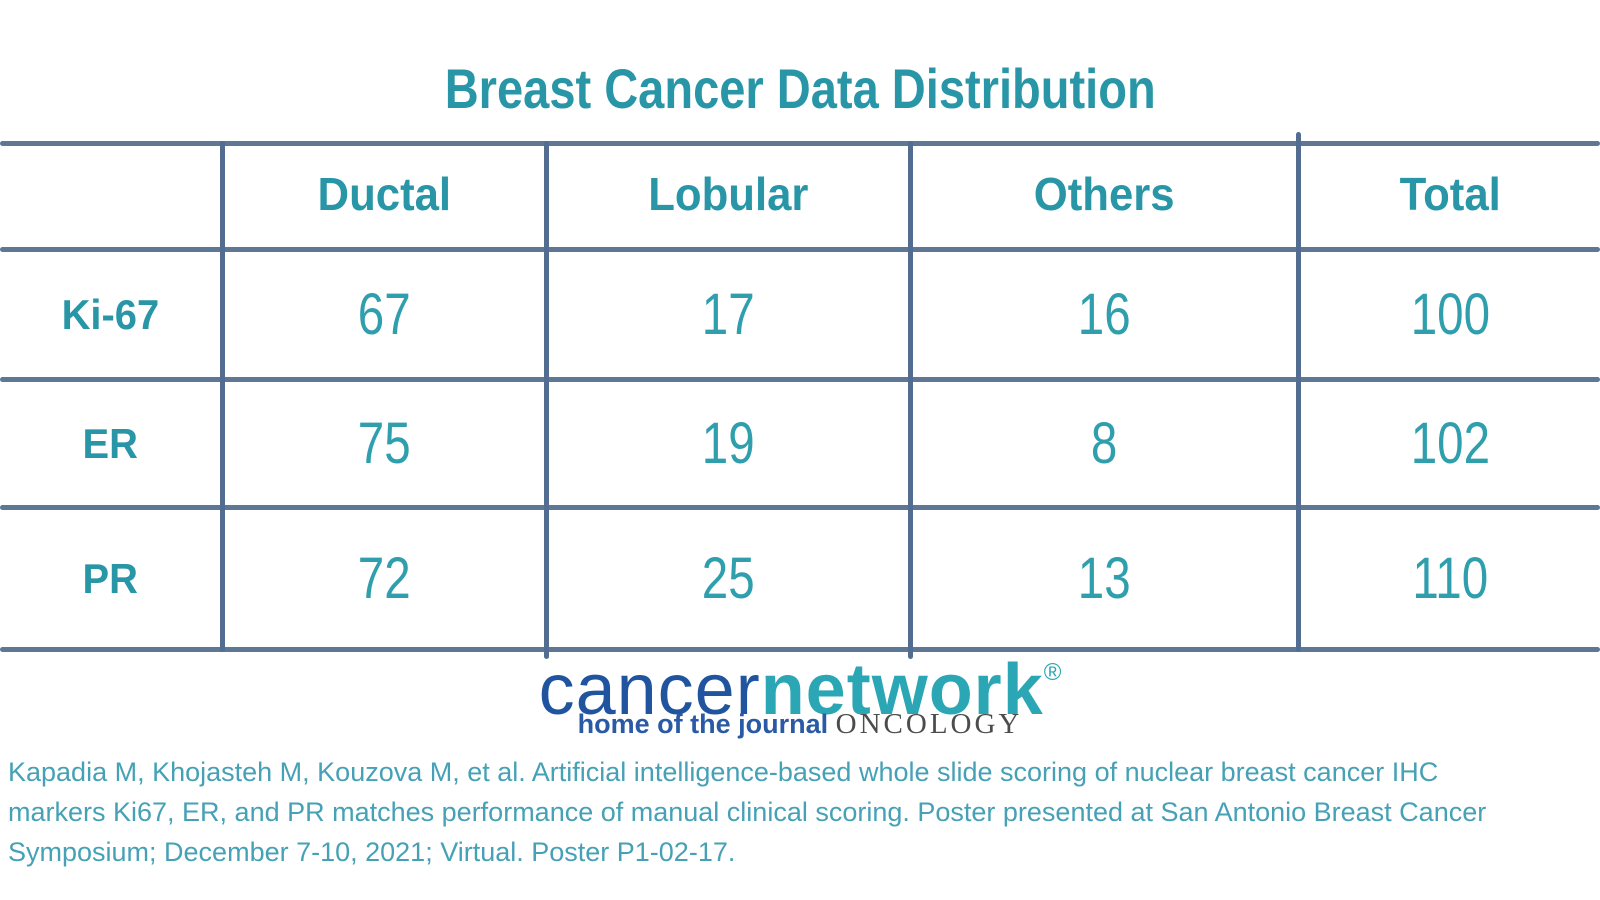 The width and height of the screenshot is (1600, 900). Describe the element at coordinates (1104, 578) in the screenshot. I see `table-cell-pr-others: 13` at that location.